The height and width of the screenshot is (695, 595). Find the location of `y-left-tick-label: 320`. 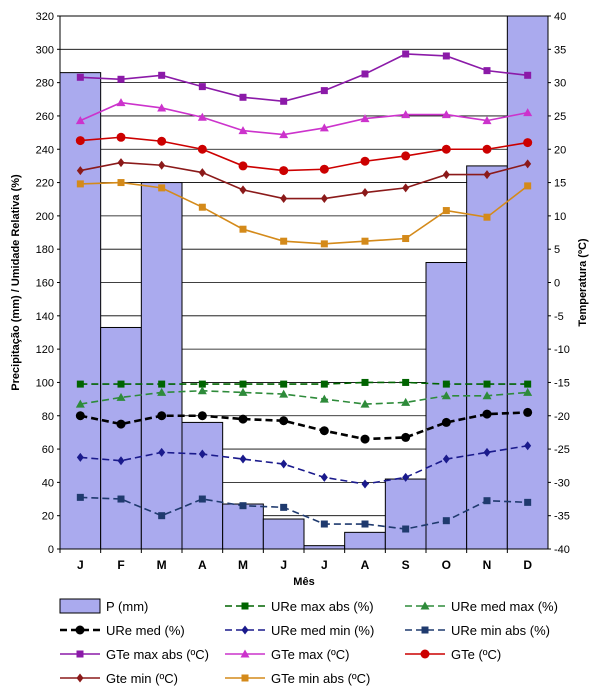

y-left-tick-label: 320 is located at coordinates (45, 17).